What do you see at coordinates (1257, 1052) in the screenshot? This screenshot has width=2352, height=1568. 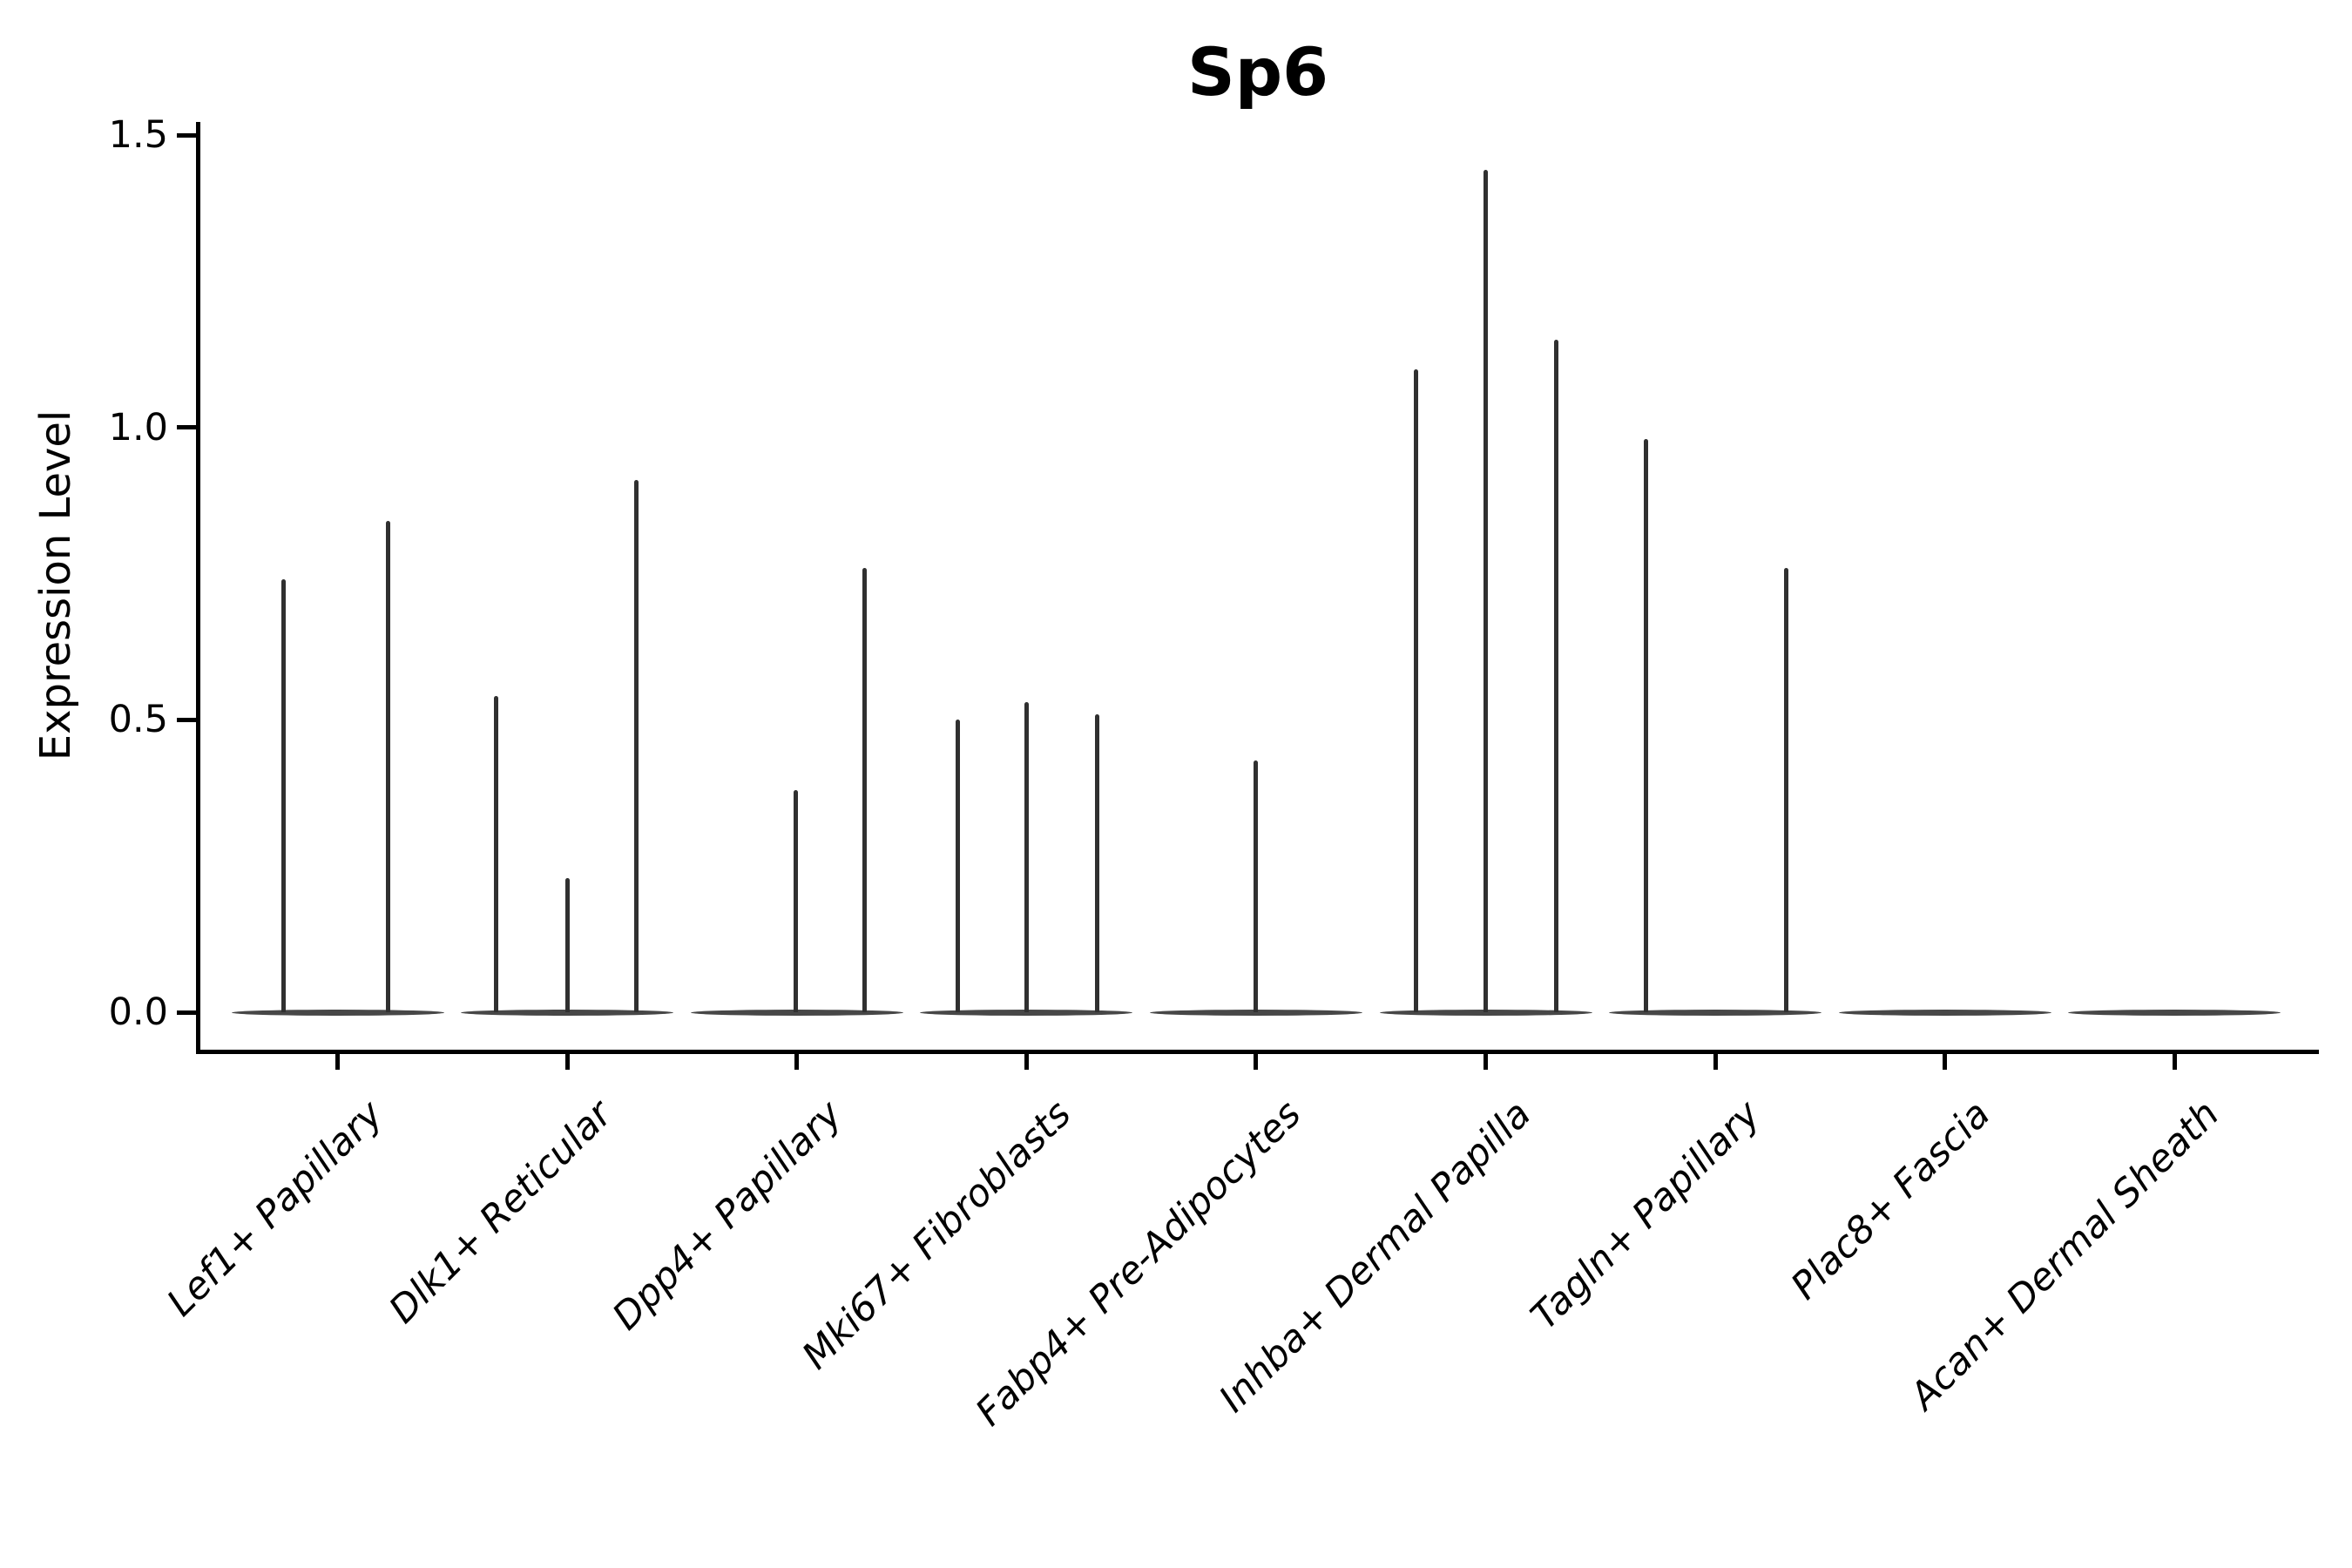 I see `x-axis-spine` at bounding box center [1257, 1052].